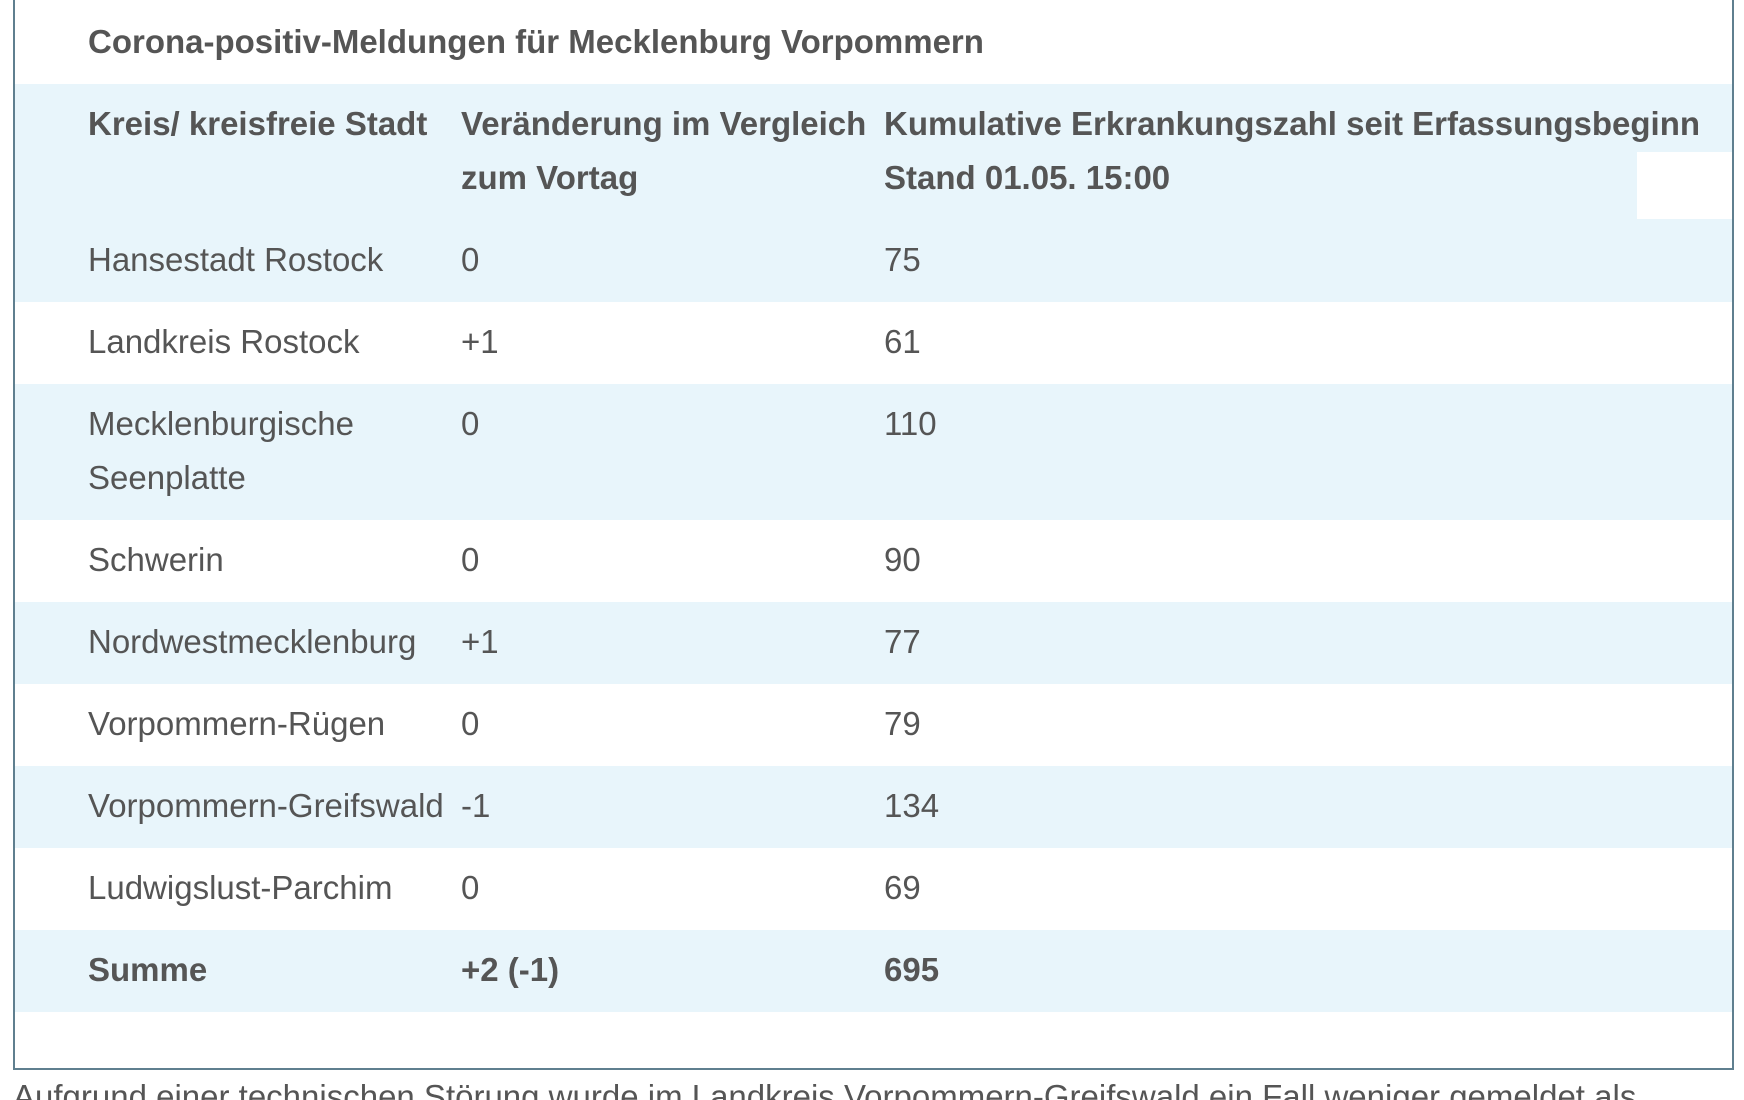  Describe the element at coordinates (873, 971) in the screenshot. I see `table-row: Summe +2 (-1) 695` at that location.